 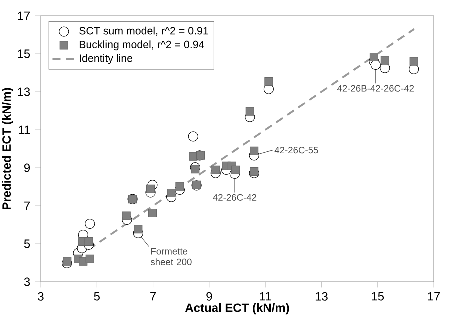 I want to click on y-tick-label: 17, so click(x=24, y=16).